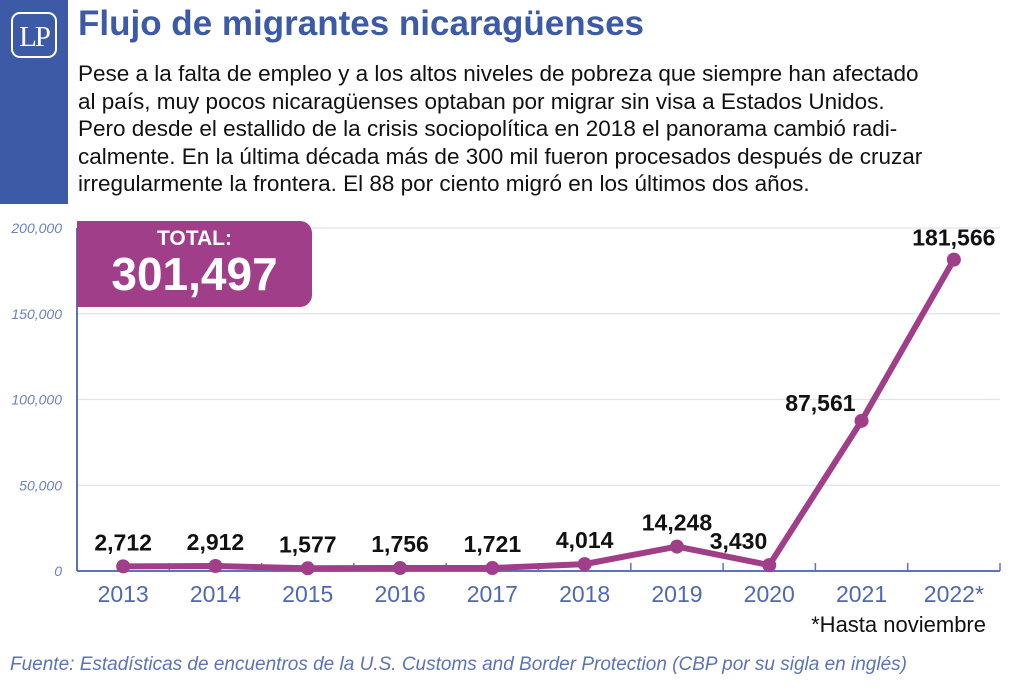  I want to click on data-label: 181,566, so click(953, 238).